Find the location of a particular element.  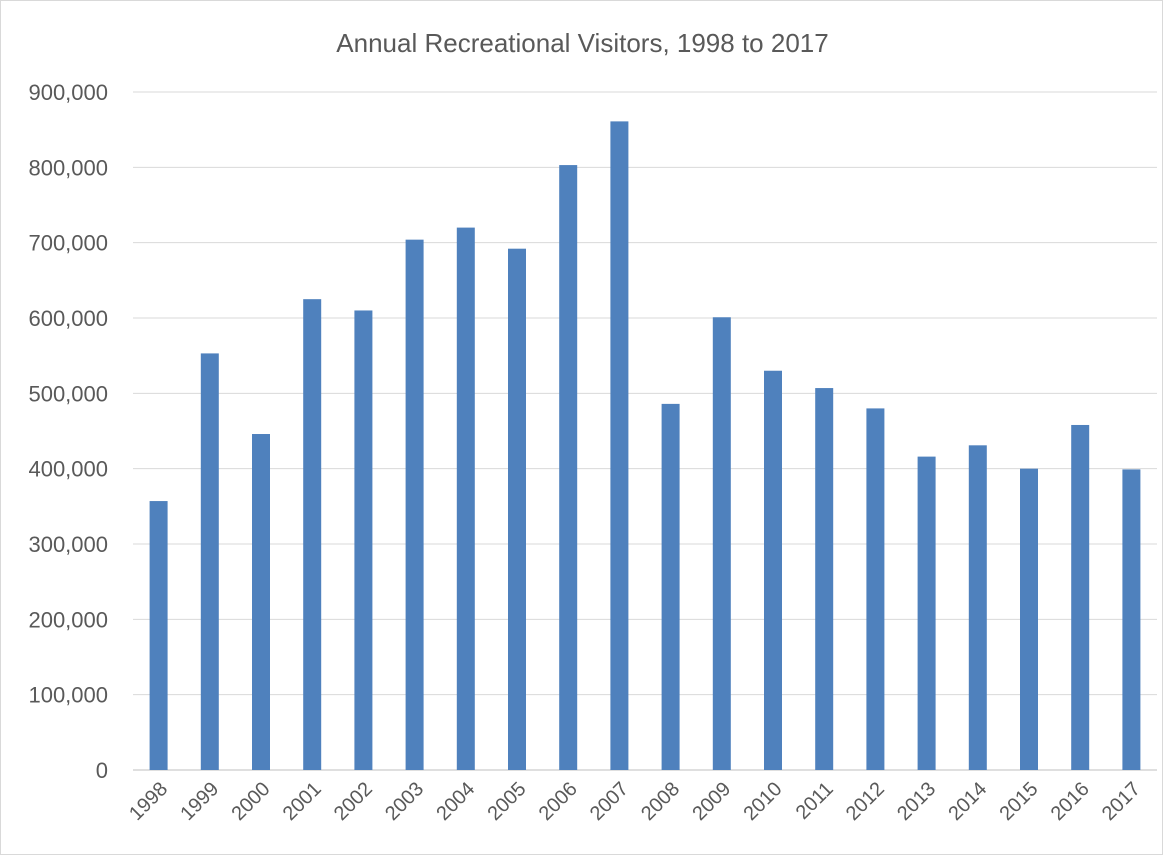

bar-2016 is located at coordinates (1080, 597).